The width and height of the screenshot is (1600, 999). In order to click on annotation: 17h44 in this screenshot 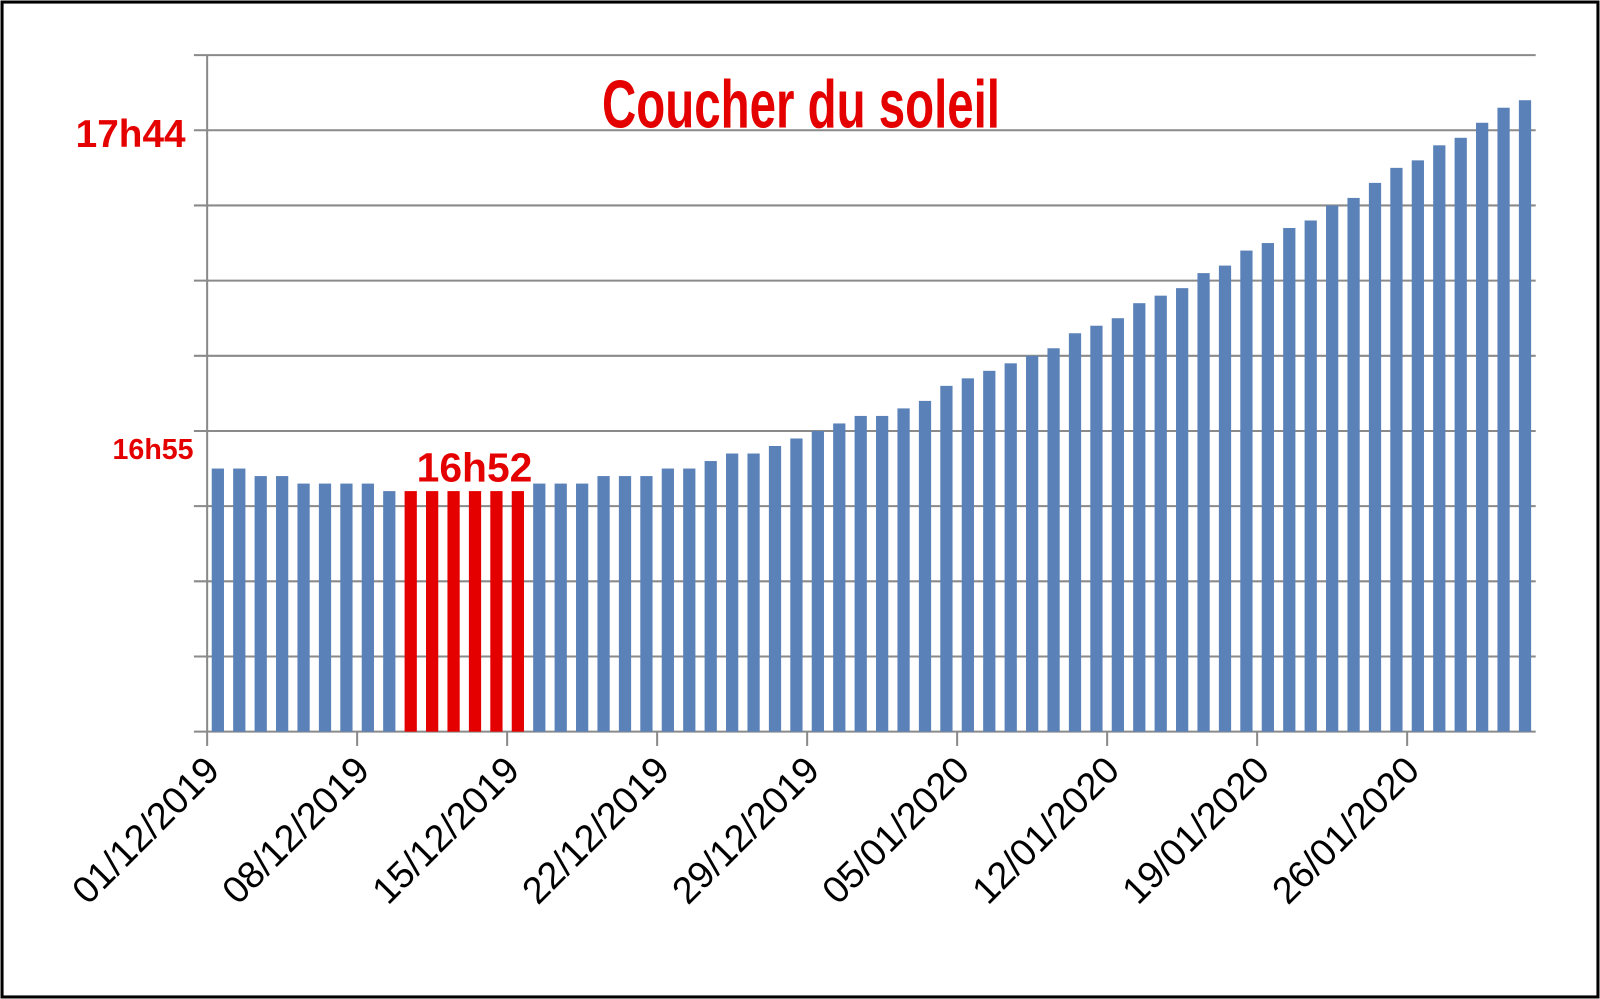, I will do `click(131, 134)`.